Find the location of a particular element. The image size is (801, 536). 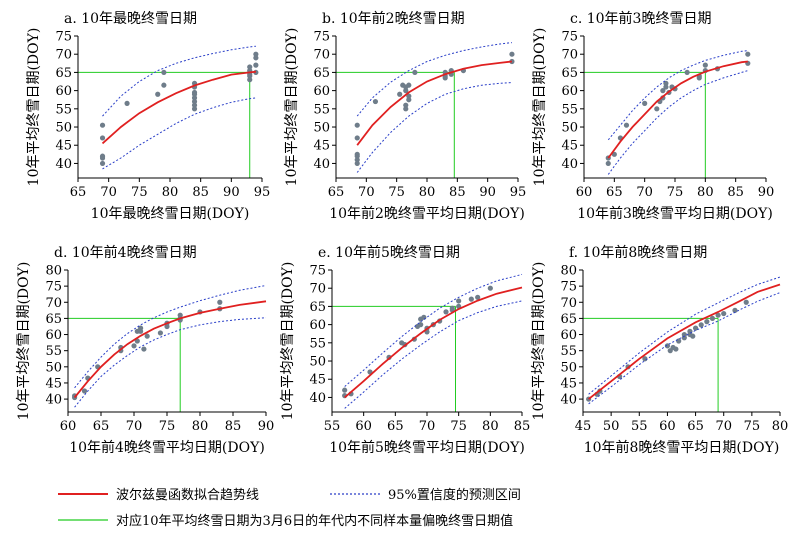

prediction-lower-line is located at coordinates (684, 348).